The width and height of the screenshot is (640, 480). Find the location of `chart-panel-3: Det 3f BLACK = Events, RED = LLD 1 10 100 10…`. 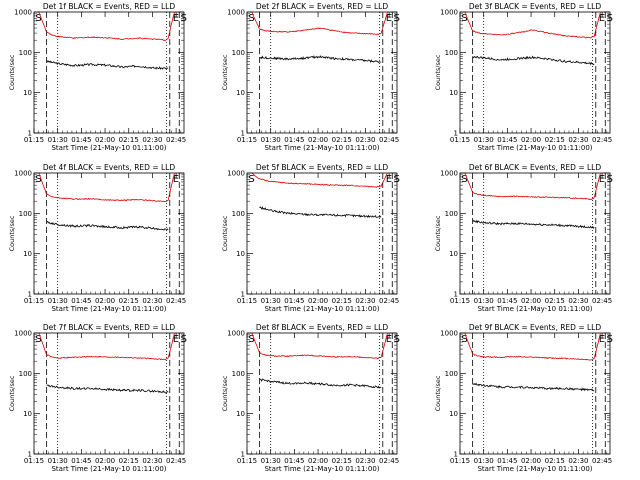

chart-panel-3: Det 3f BLACK = Events, RED = LLD 1 10 100 10… is located at coordinates (523, 77).